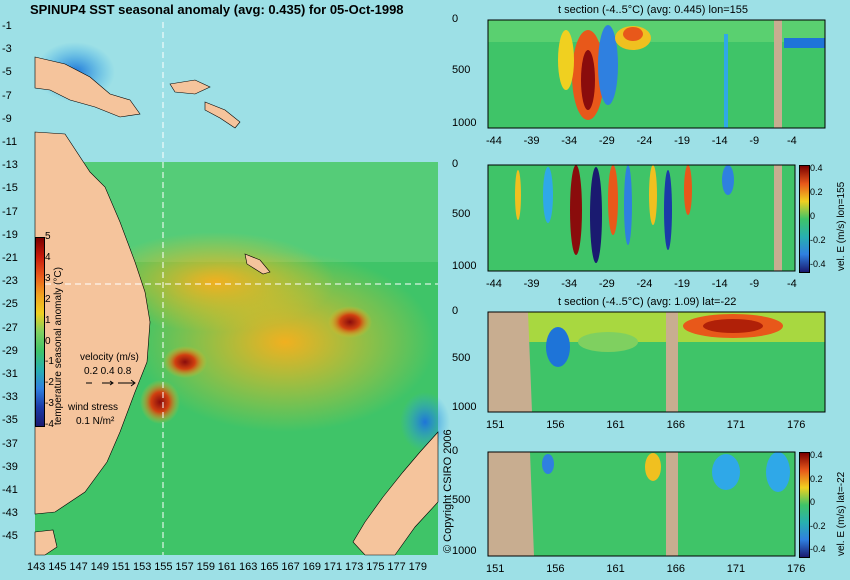 This screenshot has height=580, width=850. Describe the element at coordinates (10, 281) in the screenshot. I see `lat-tick-label: -23` at that location.